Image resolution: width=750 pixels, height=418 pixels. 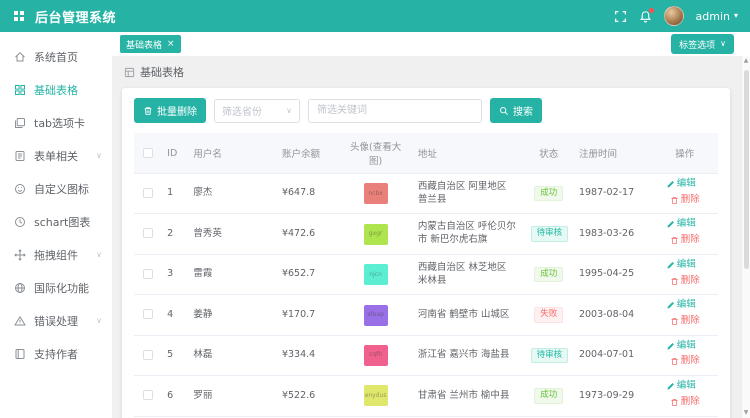 I want to click on table-icon, so click(x=20, y=89).